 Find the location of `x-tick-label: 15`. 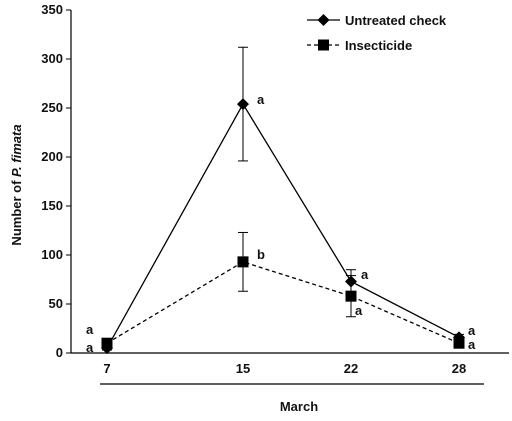

x-tick-label: 15 is located at coordinates (243, 368).